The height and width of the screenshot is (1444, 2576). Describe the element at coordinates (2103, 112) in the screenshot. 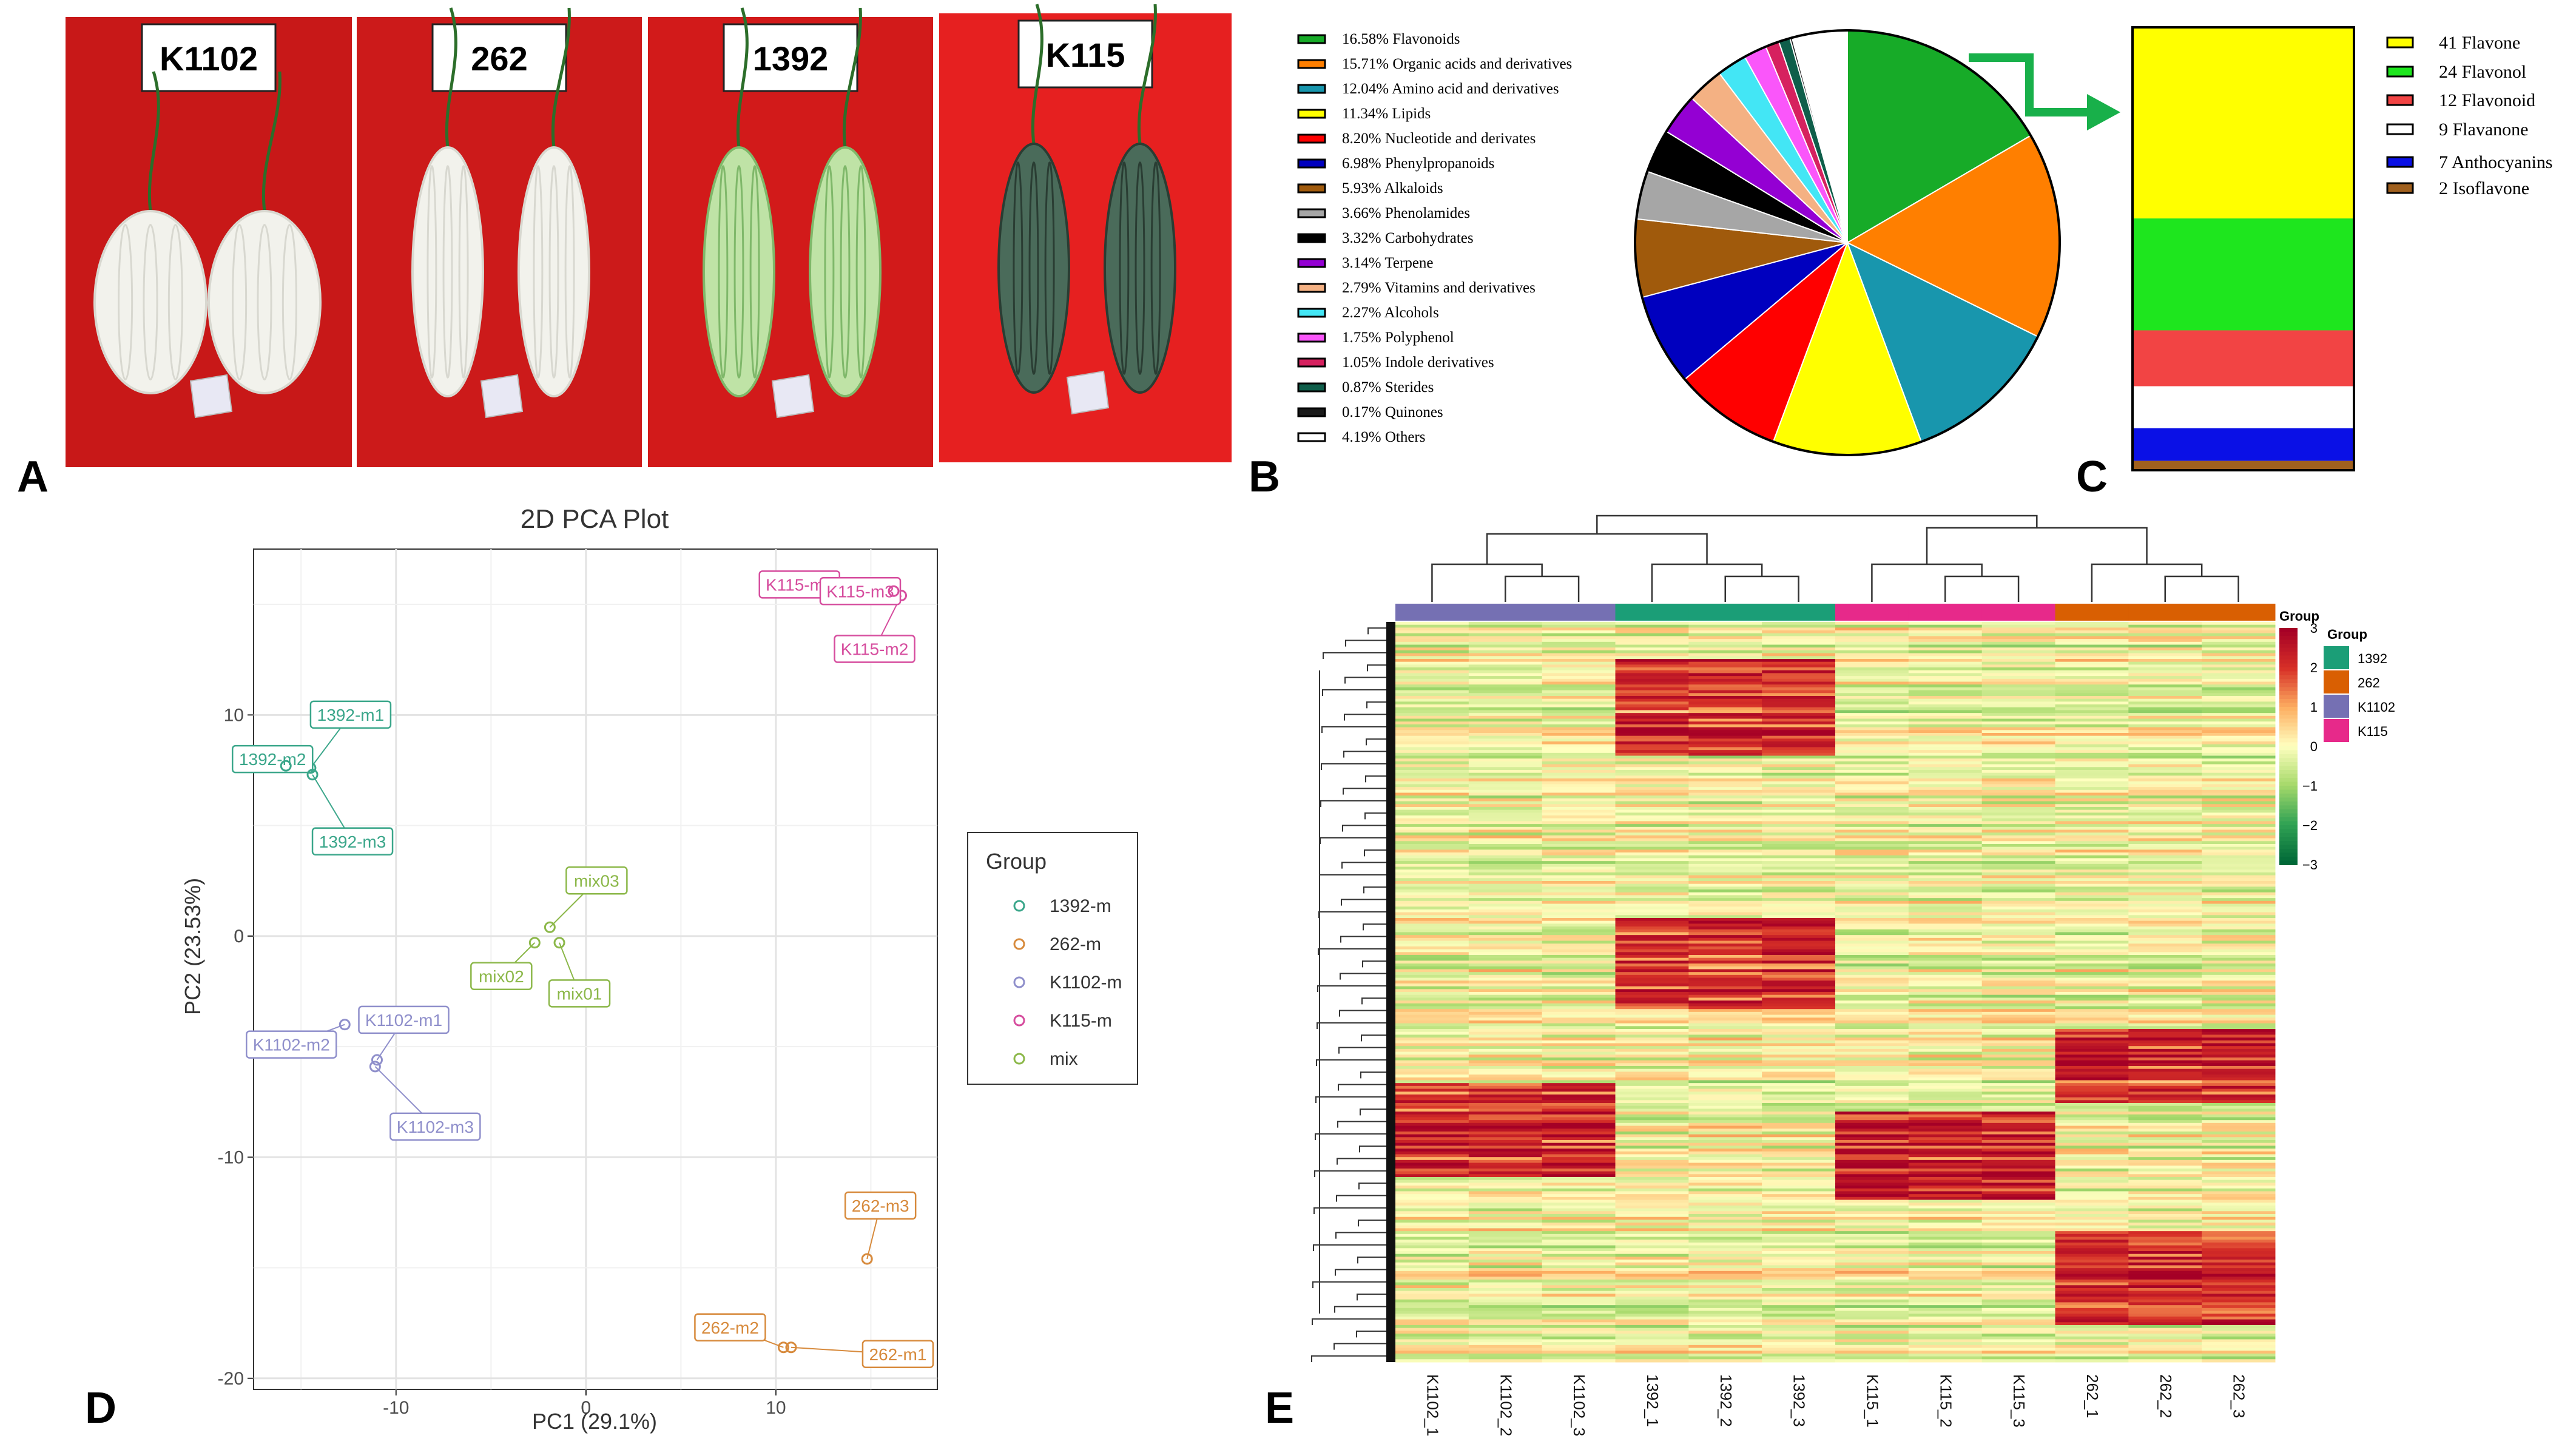

I see `arrow-head` at that location.